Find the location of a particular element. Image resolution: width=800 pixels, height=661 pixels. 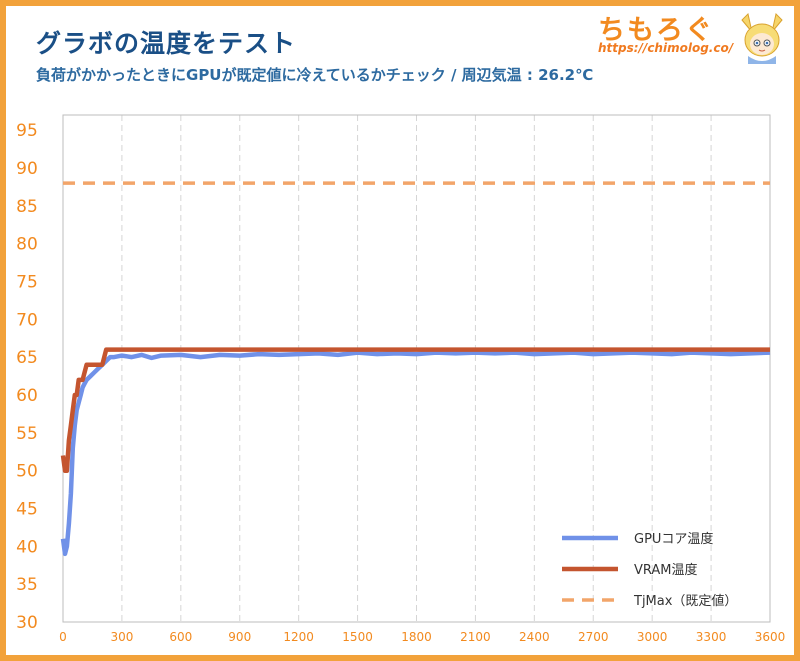

legend-label: VRAM温度 is located at coordinates (666, 570).